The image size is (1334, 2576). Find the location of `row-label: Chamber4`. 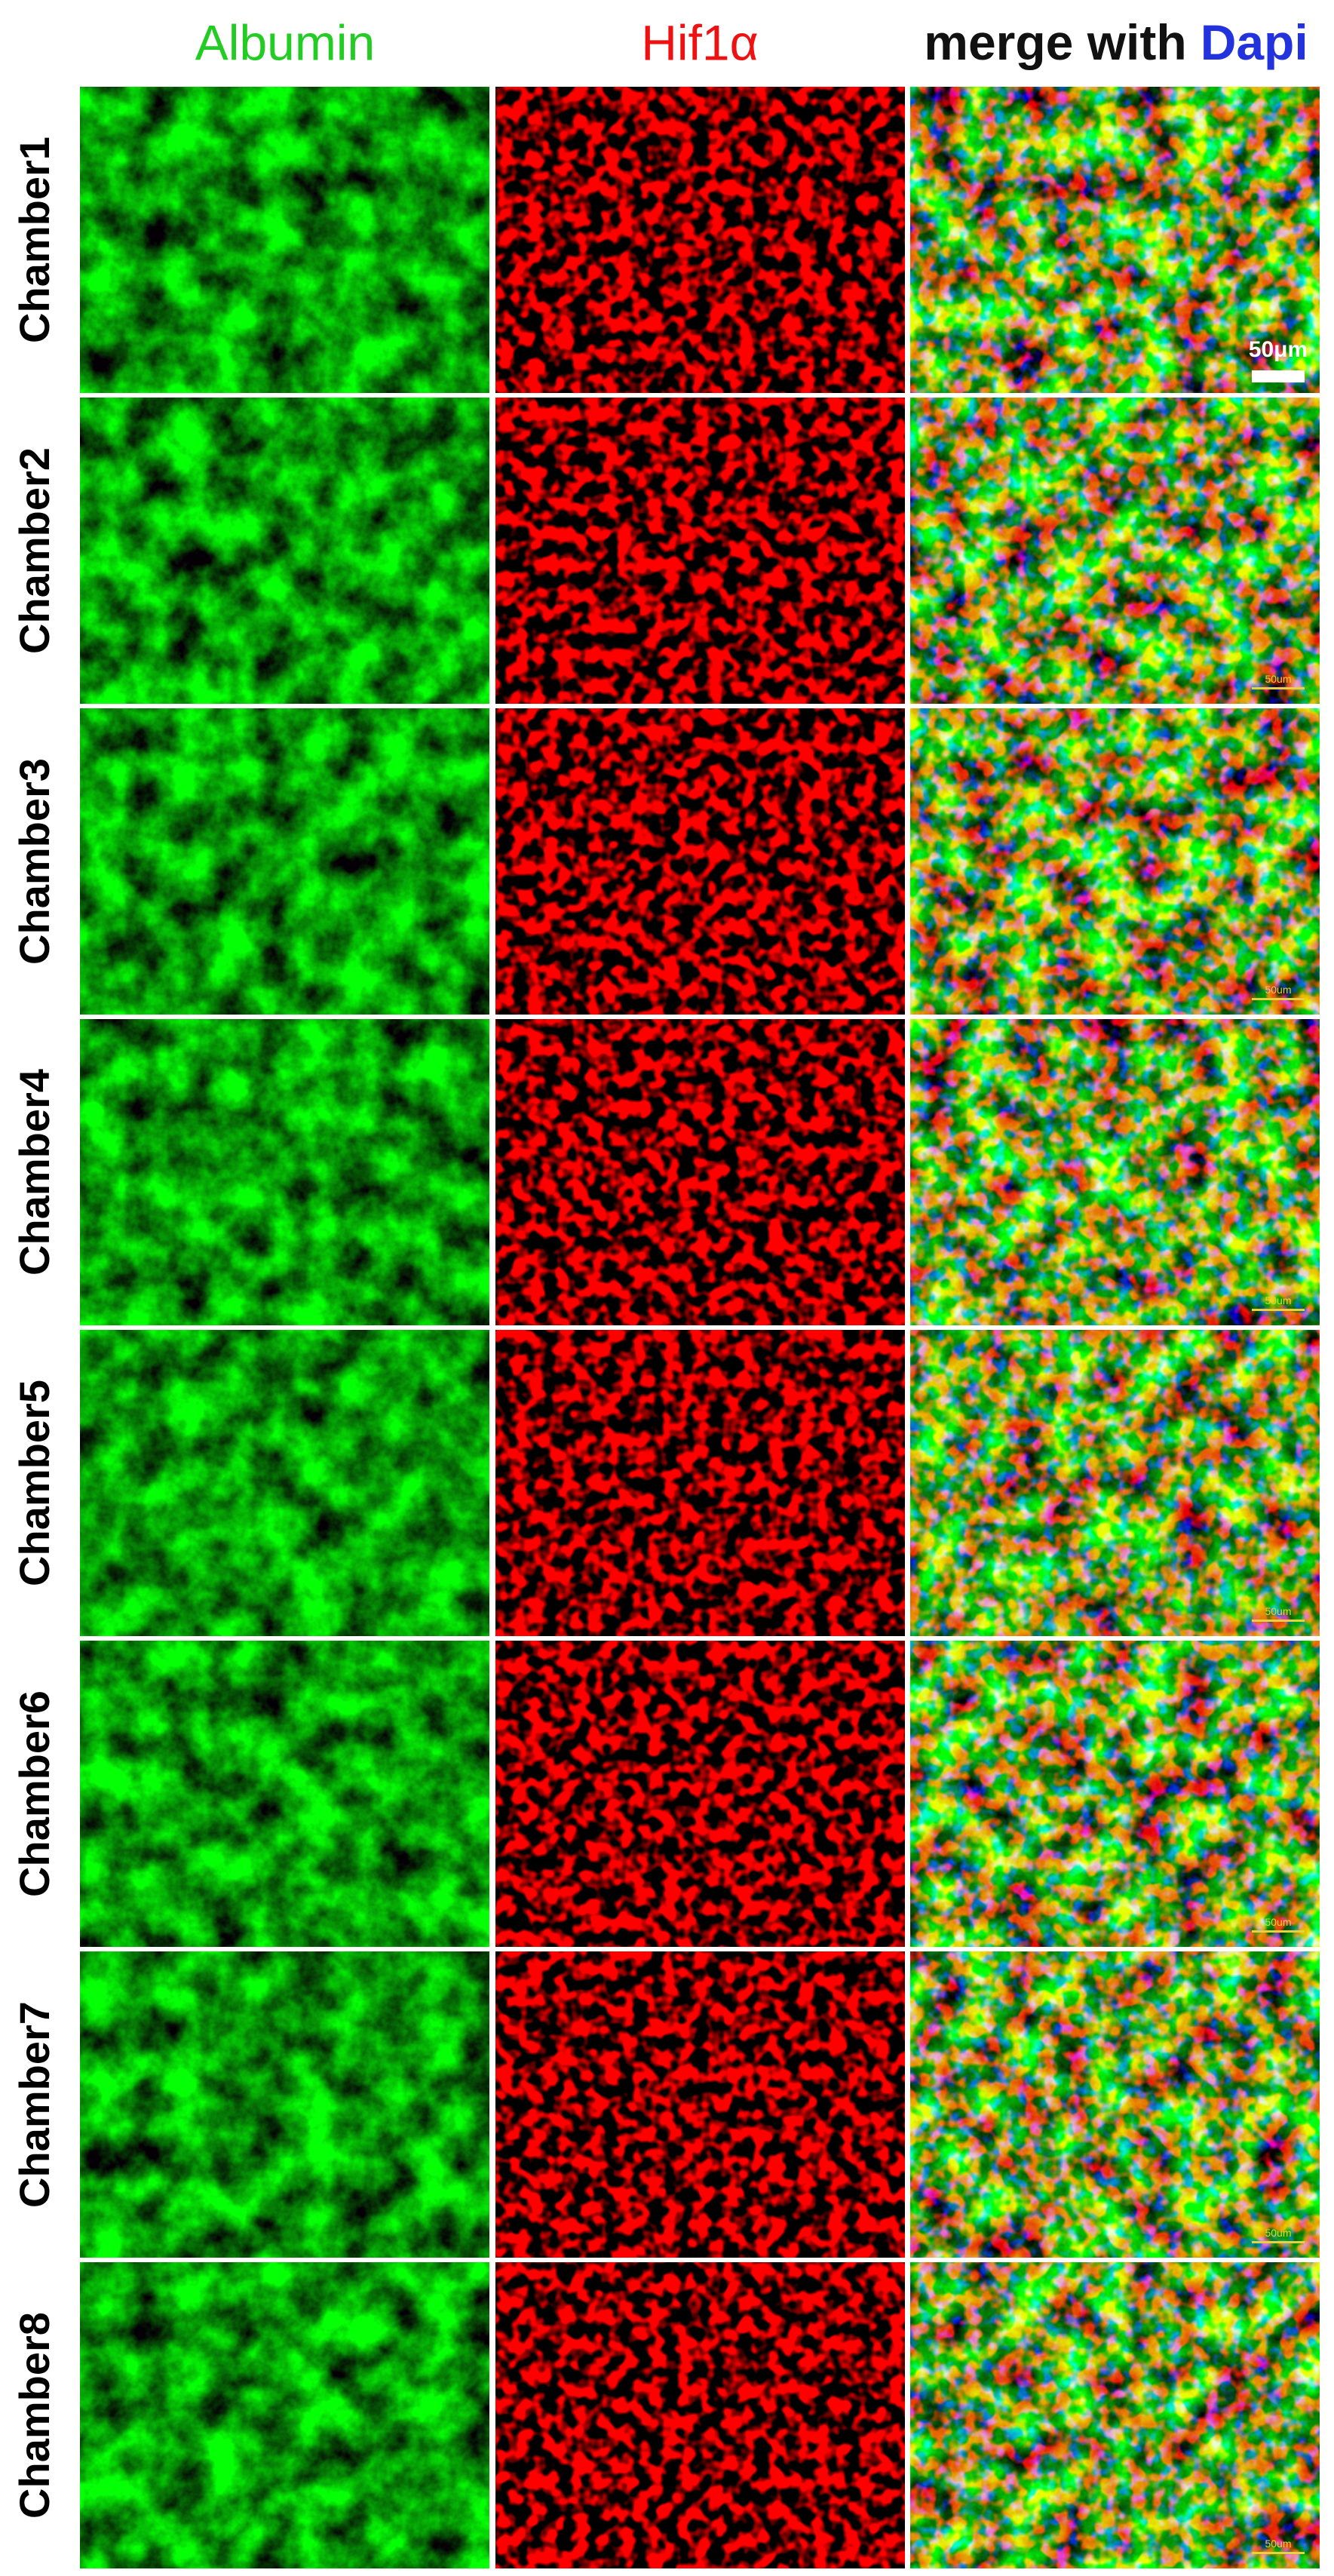

row-label: Chamber4 is located at coordinates (34, 1172).